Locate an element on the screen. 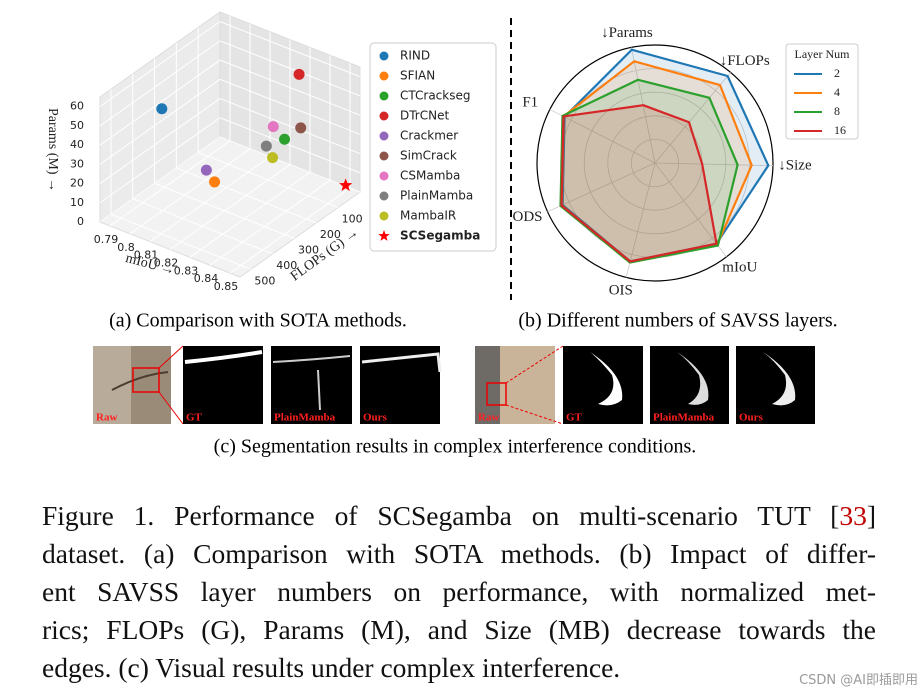 This screenshot has height=696, width=924. plainmamba-image is located at coordinates (689, 385).